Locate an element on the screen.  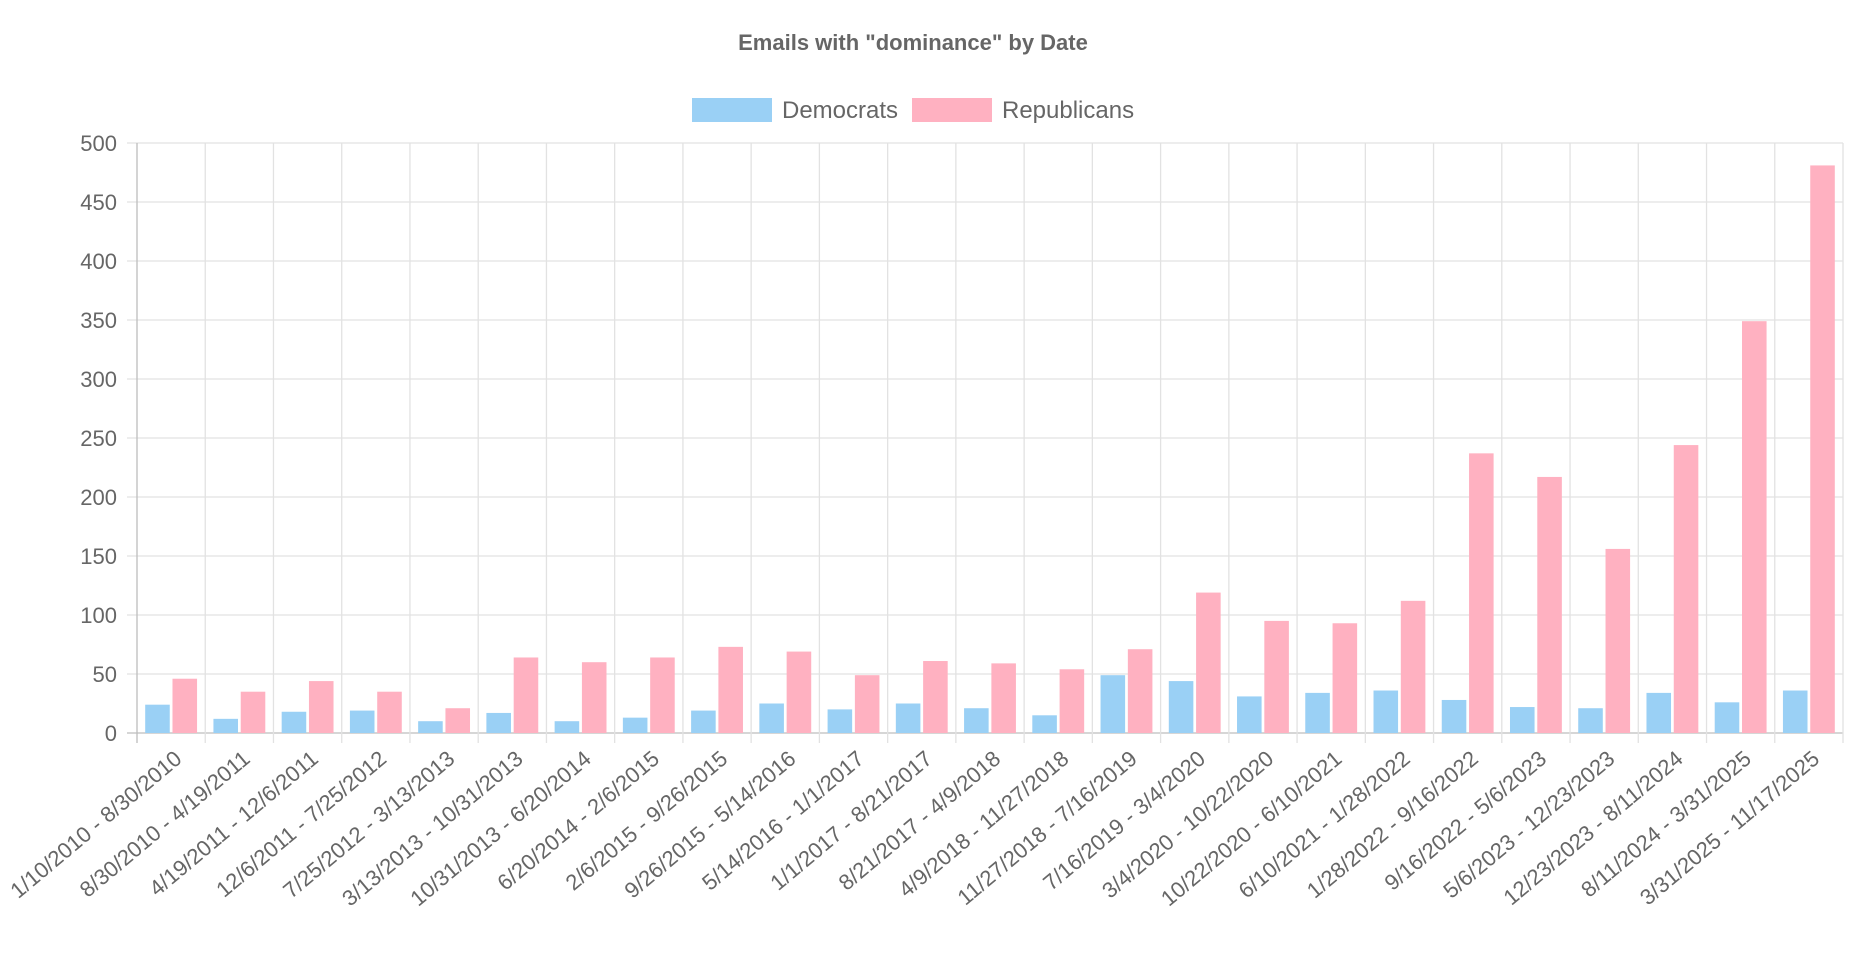
legend-label: Republicans is located at coordinates (1068, 110).